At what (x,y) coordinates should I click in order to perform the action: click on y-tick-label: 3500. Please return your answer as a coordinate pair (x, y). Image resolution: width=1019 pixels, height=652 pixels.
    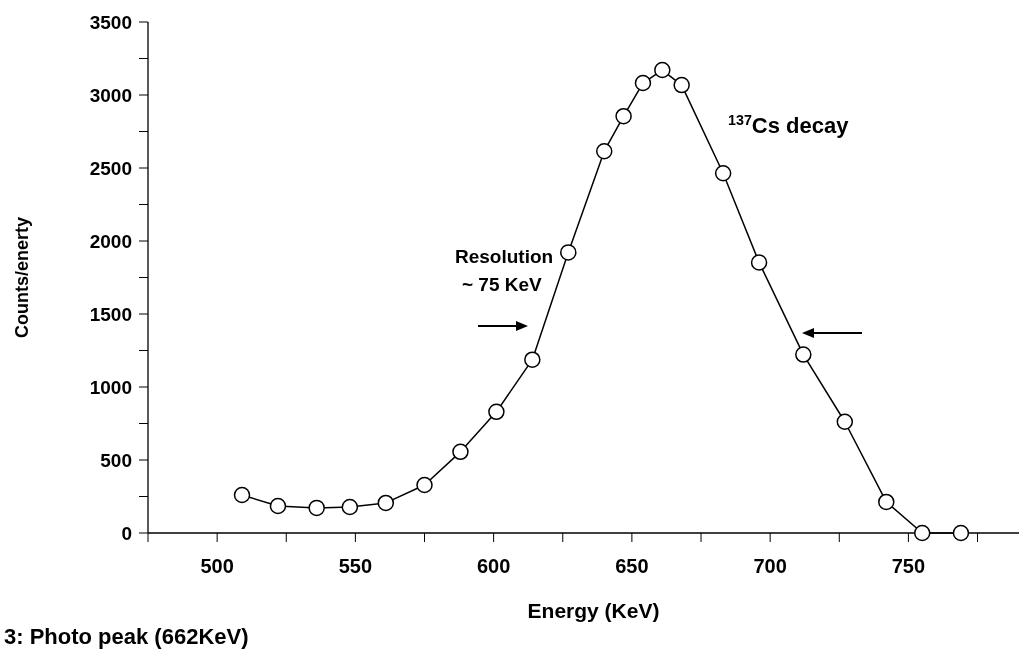
    Looking at the image, I should click on (110, 22).